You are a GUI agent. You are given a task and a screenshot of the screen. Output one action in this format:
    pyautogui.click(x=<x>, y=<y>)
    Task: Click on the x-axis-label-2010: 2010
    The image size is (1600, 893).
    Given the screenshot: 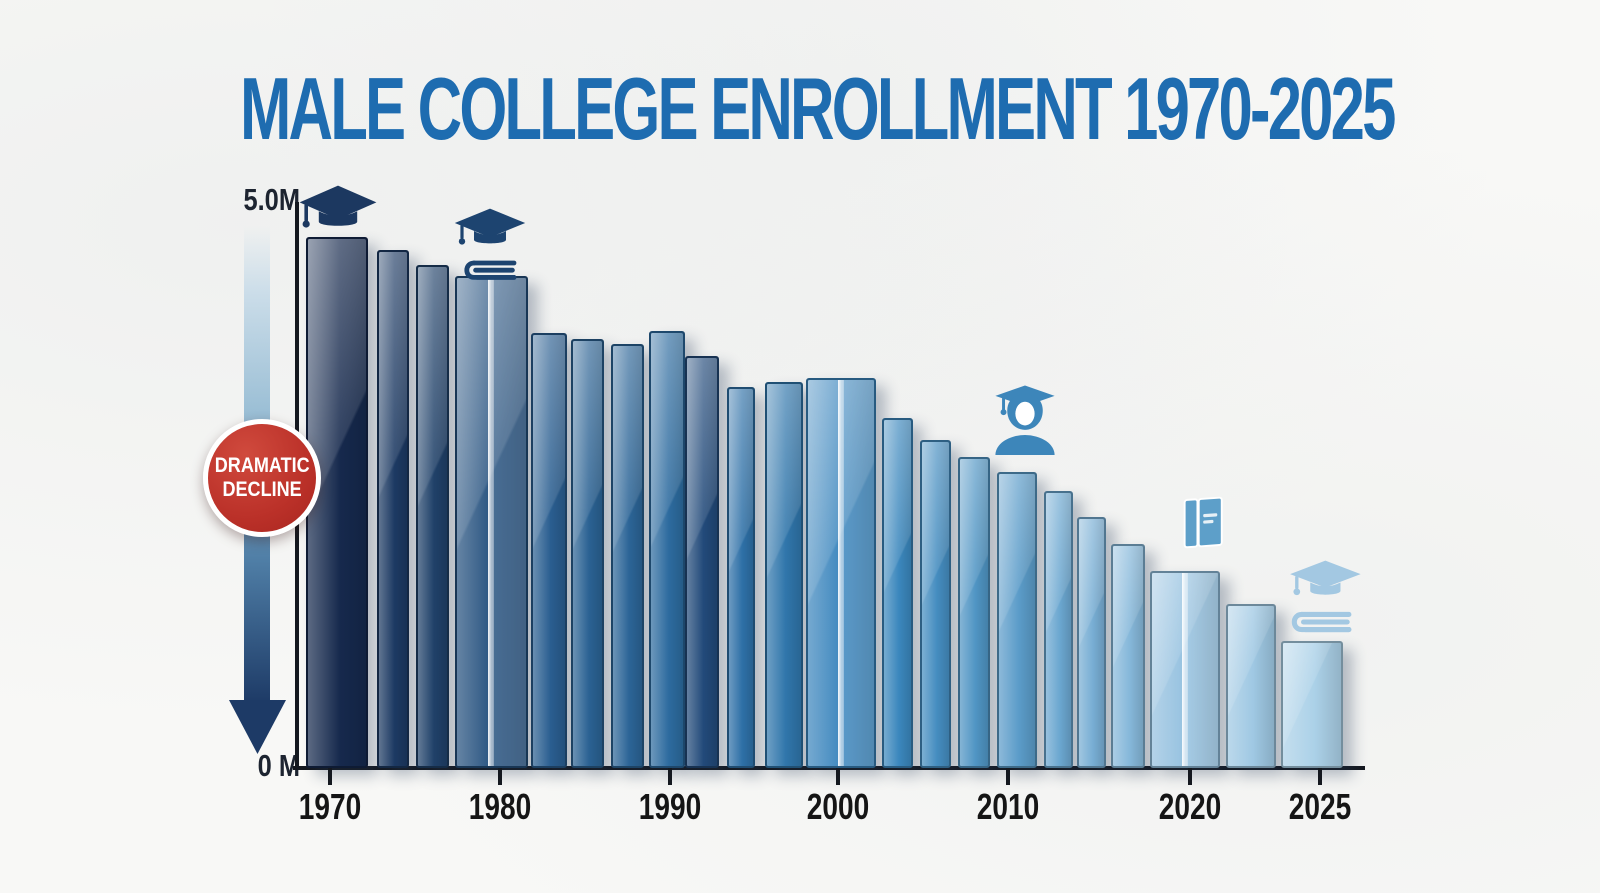 What is the action you would take?
    pyautogui.click(x=1008, y=806)
    